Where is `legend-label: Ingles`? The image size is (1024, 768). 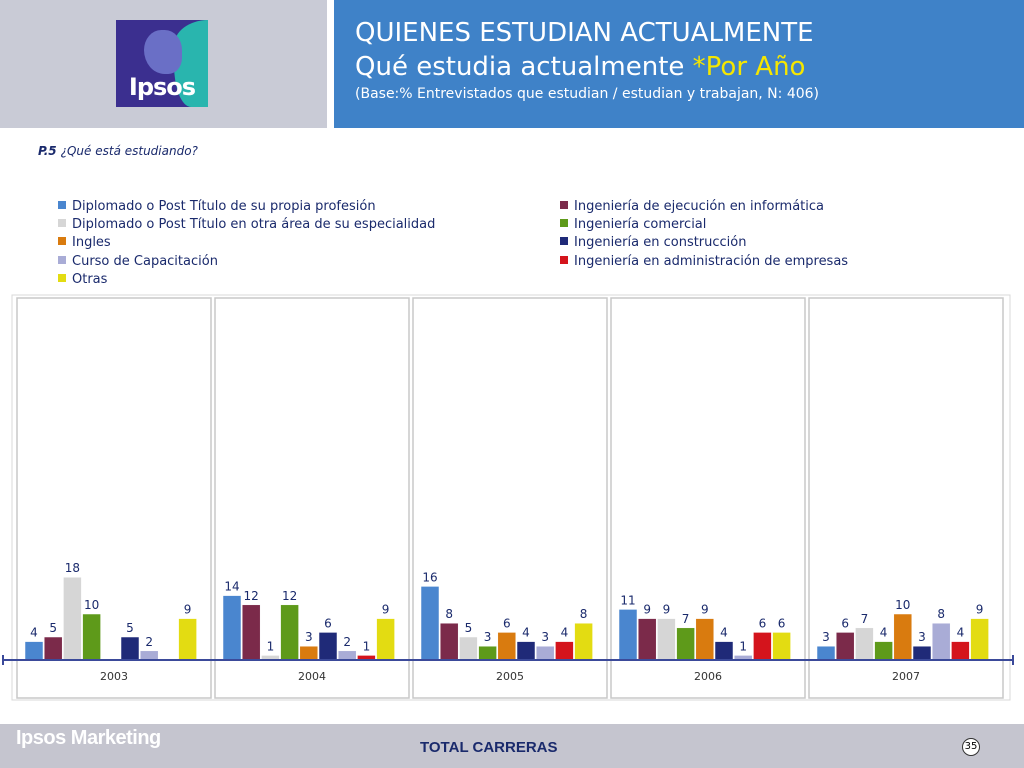 legend-label: Ingles is located at coordinates (91, 242).